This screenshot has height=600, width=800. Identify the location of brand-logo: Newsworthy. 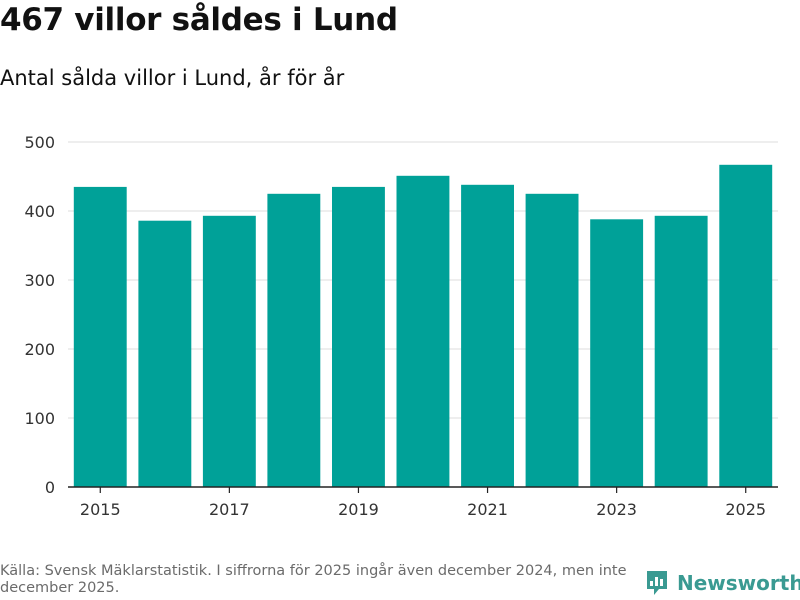
(722, 583).